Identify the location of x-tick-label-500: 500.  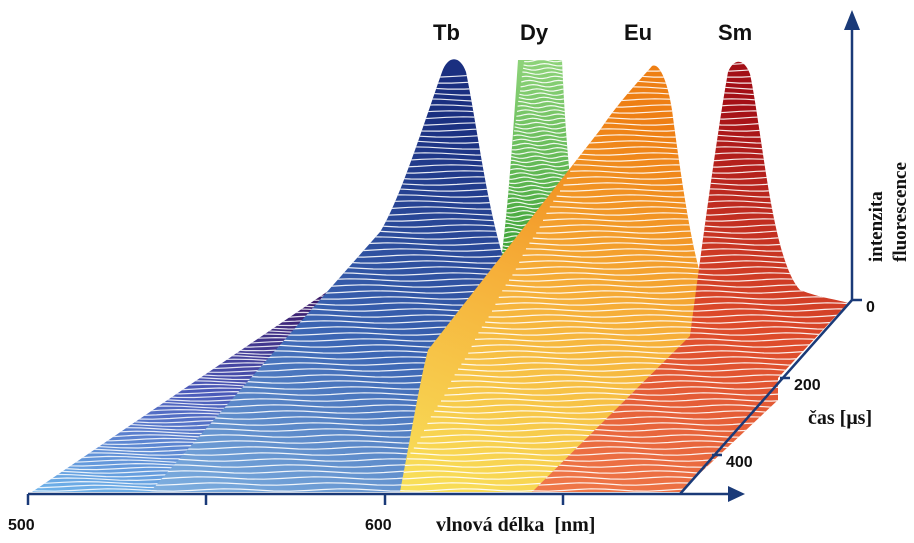
(21, 525).